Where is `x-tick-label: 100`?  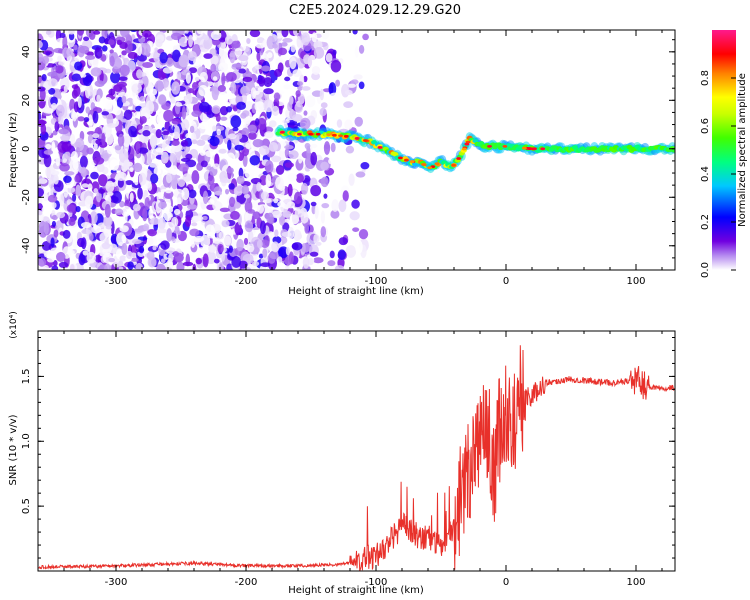
x-tick-label: 100 is located at coordinates (635, 281).